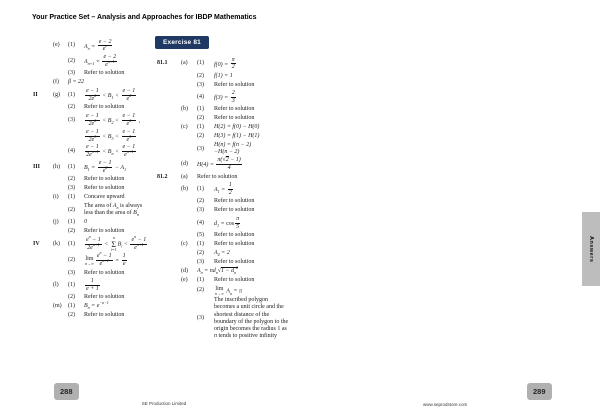 Image resolution: width=600 pixels, height=420 pixels. What do you see at coordinates (237, 136) in the screenshot?
I see `item-answer-content: H(3) = f(1) − H(1)` at bounding box center [237, 136].